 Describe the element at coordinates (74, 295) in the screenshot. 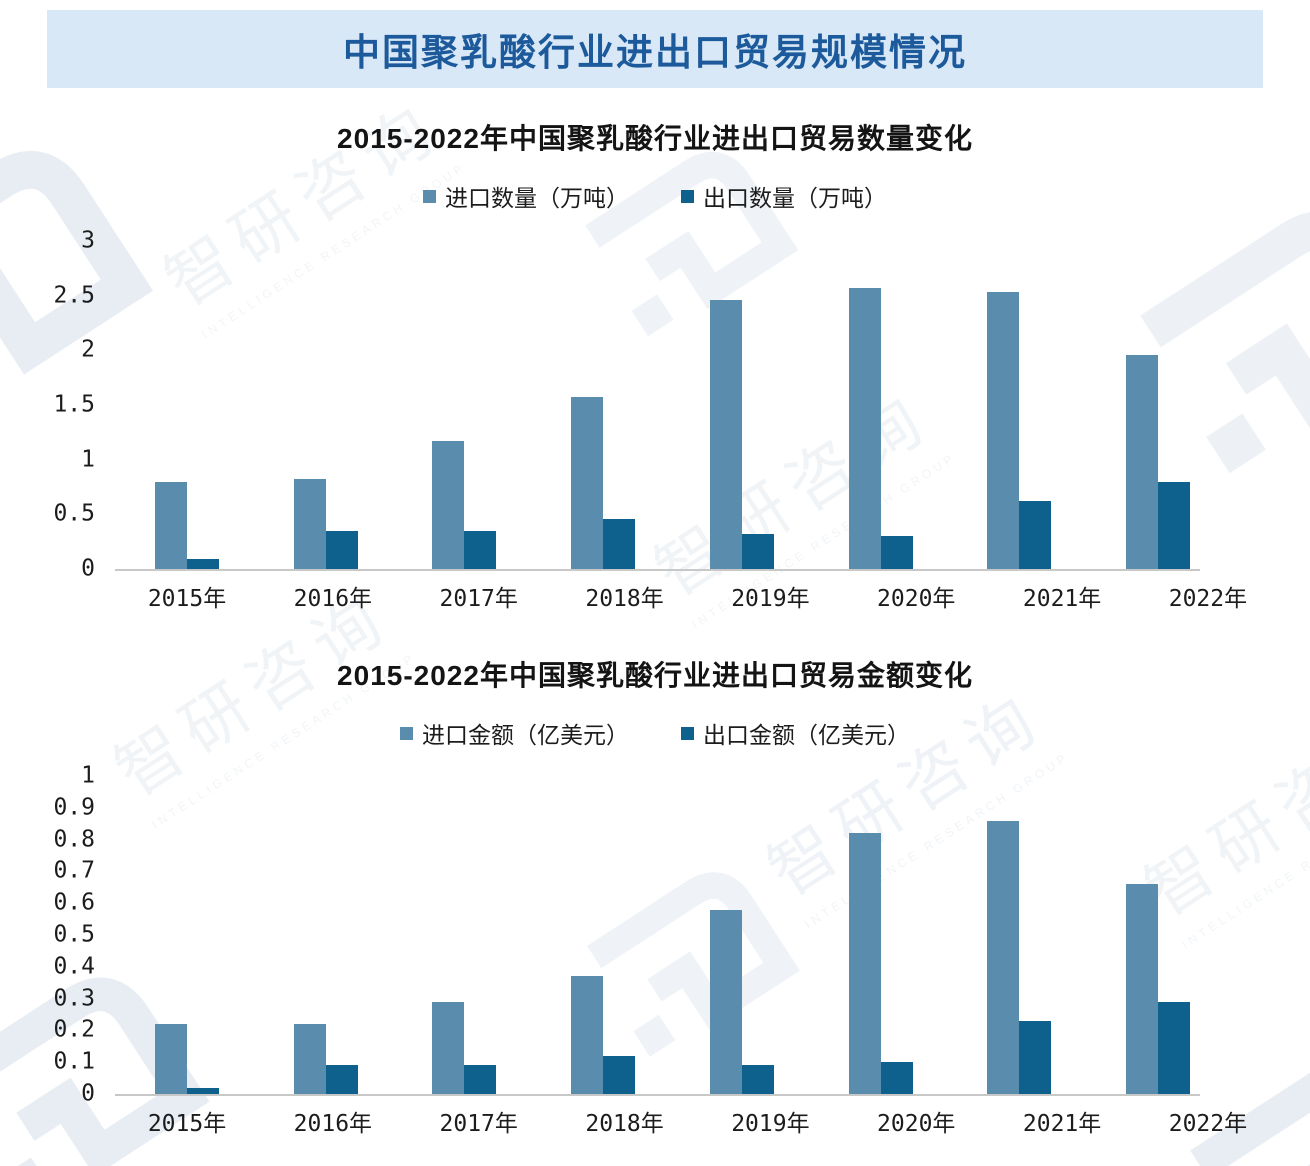

I see `y-tick-label: 2.5` at that location.